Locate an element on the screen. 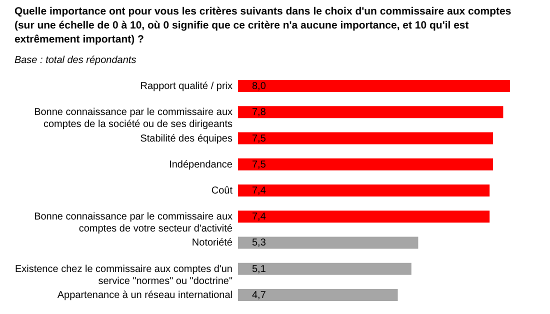 The image size is (550, 314). data-label: 5,1 is located at coordinates (259, 269).